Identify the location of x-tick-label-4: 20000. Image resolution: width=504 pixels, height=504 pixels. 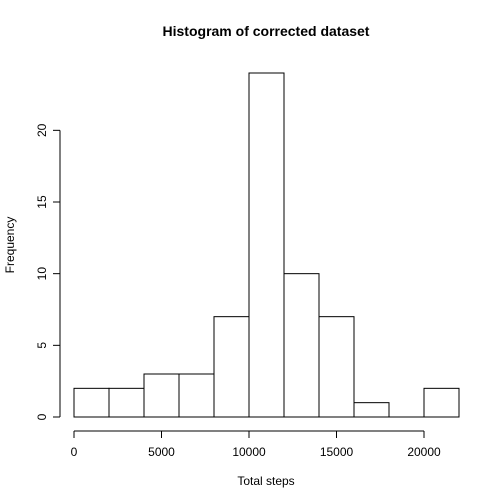
(424, 452).